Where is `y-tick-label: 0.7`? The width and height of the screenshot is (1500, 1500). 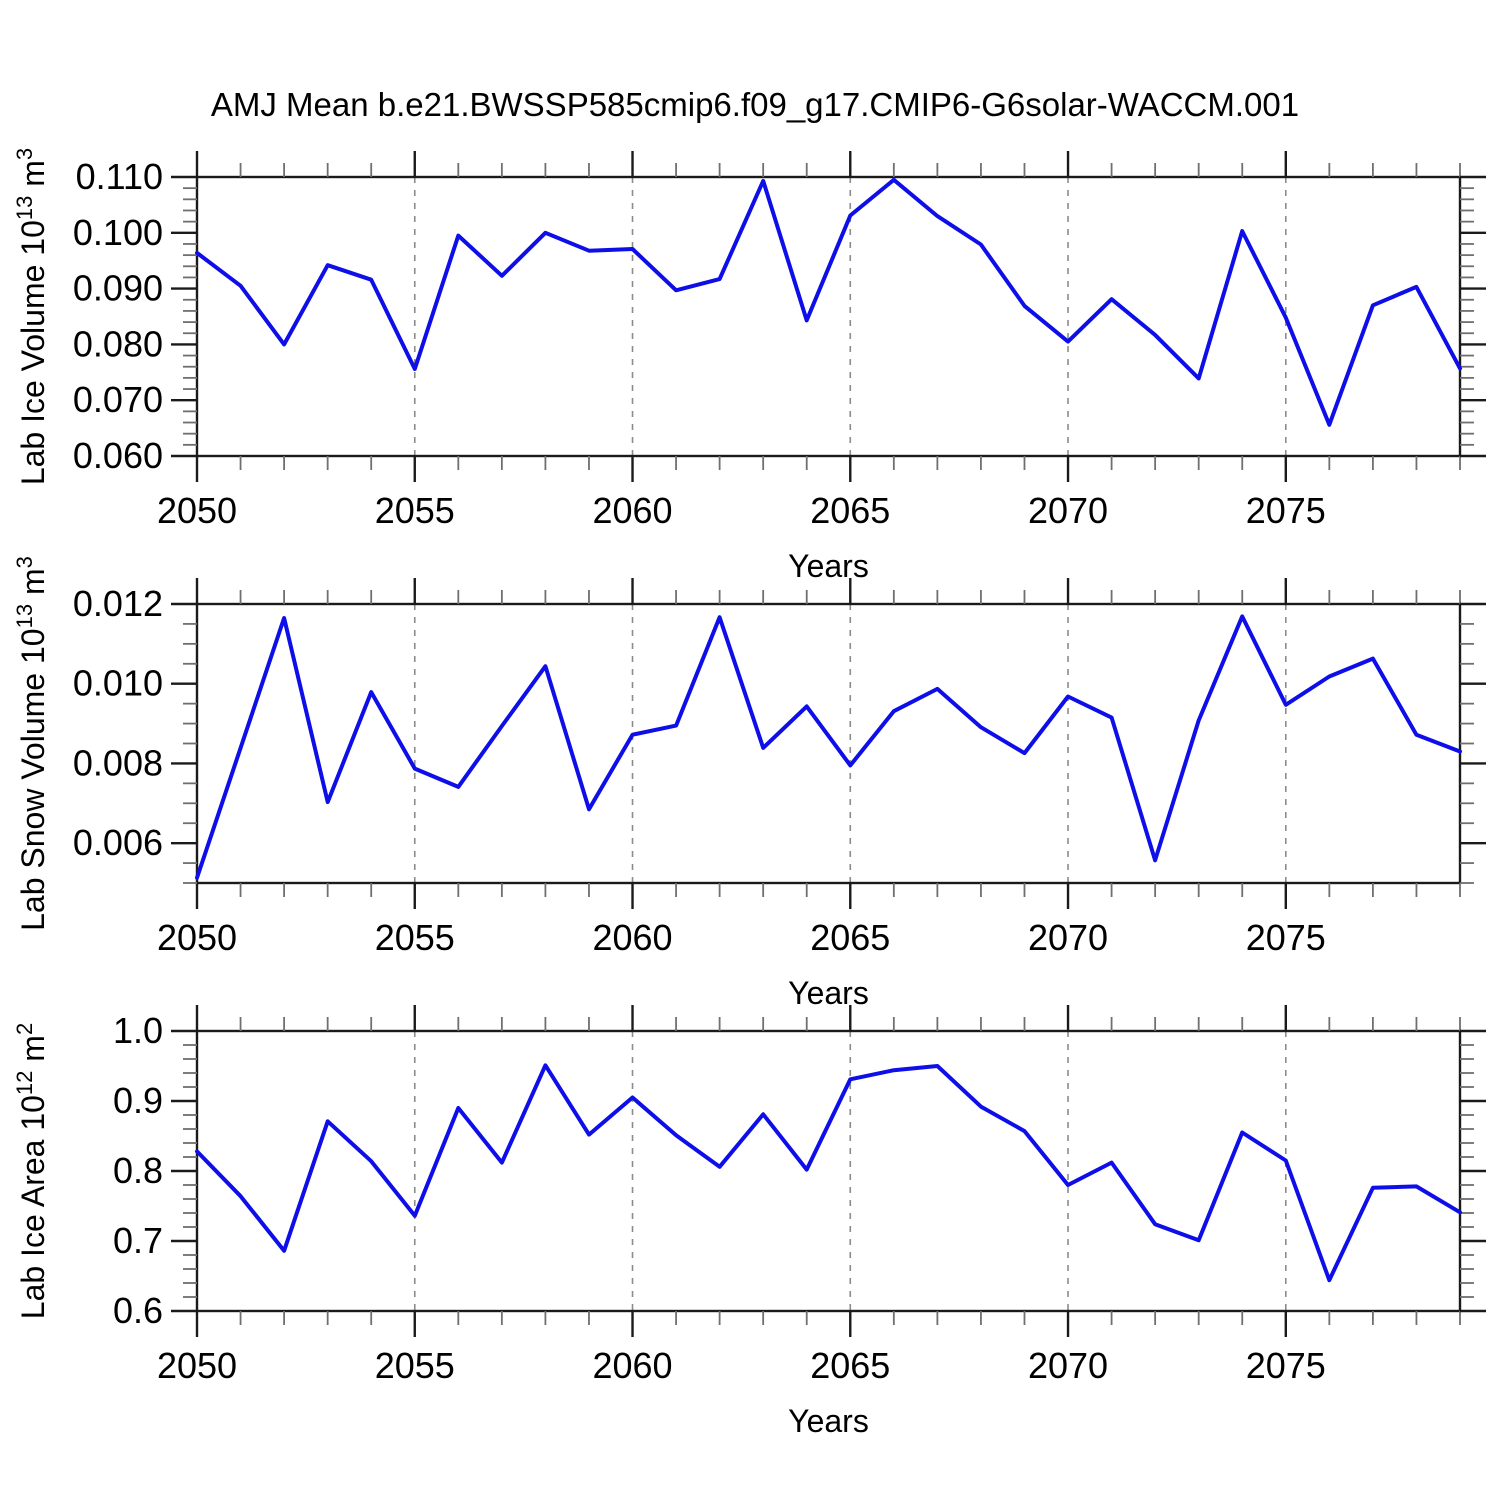 y-tick-label: 0.7 is located at coordinates (138, 1240).